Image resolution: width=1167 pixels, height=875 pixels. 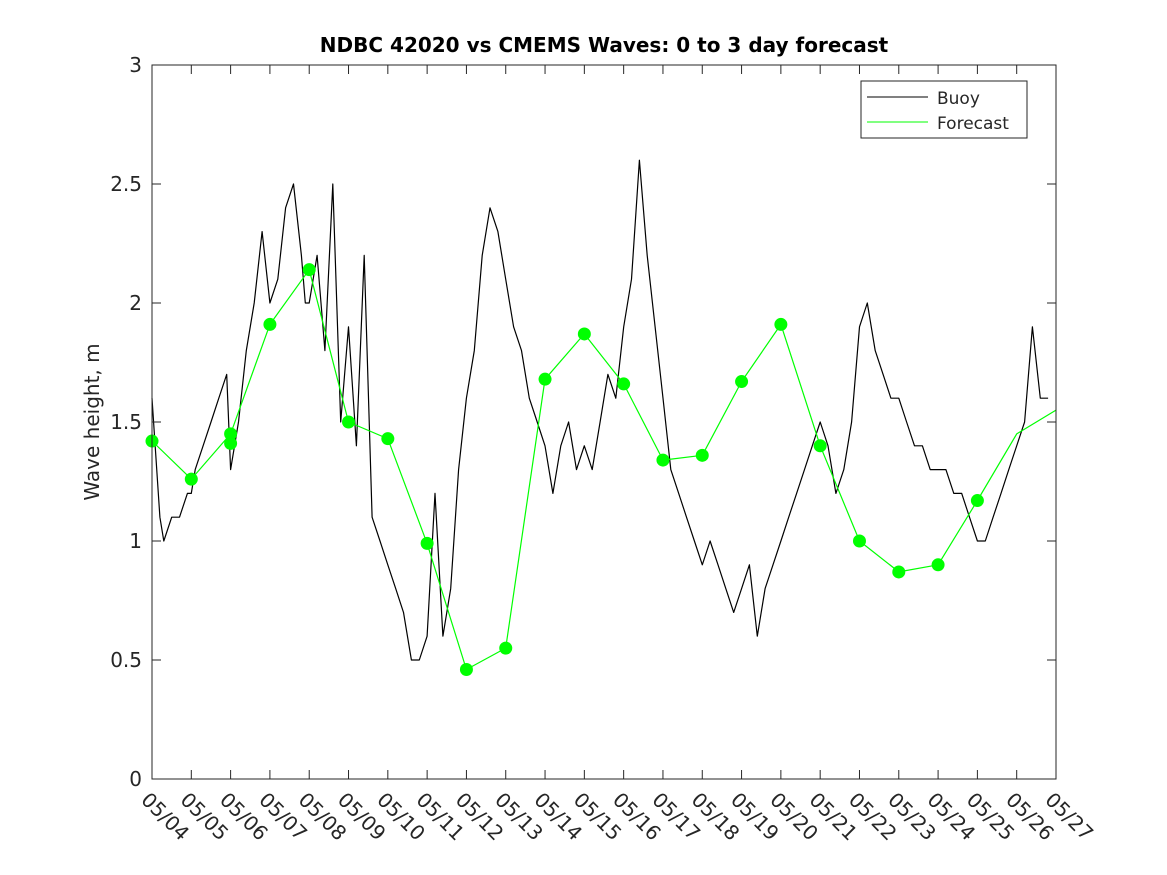 I want to click on legend-forecast-label: Forecast, so click(x=973, y=124).